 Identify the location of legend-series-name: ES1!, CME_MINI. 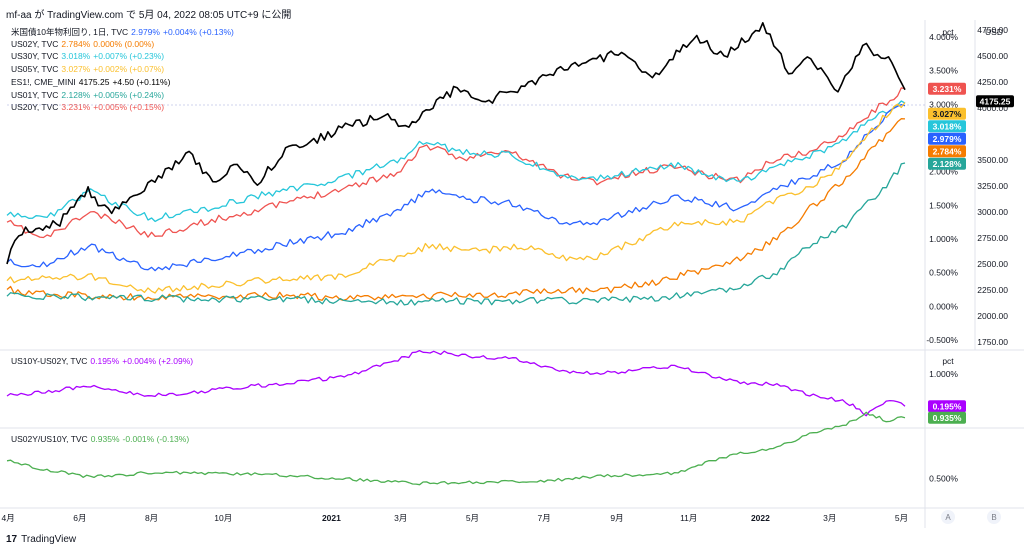
(43, 81).